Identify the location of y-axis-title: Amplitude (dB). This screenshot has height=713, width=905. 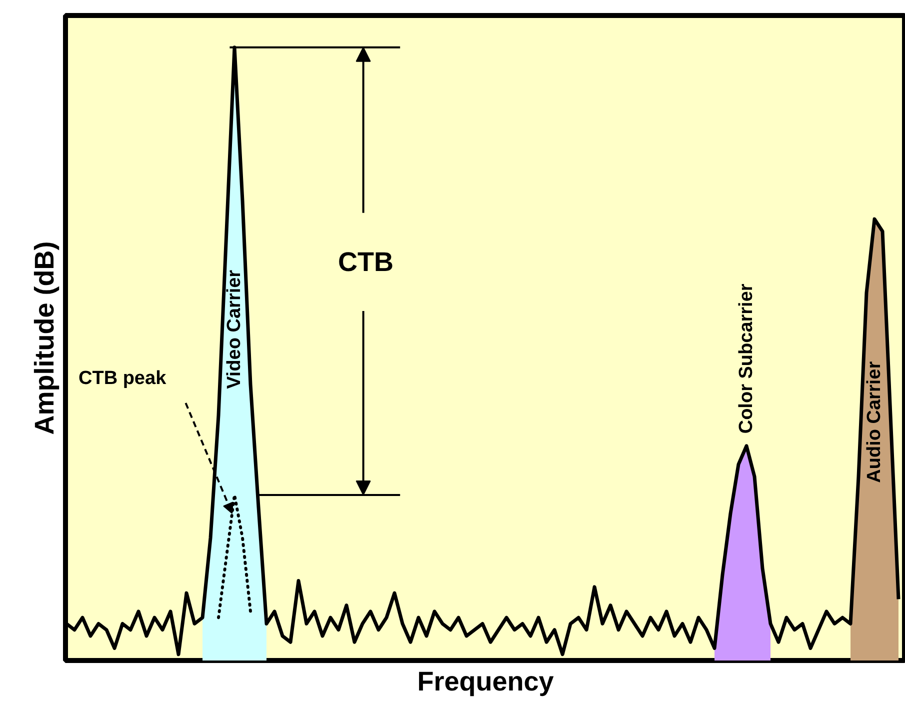
(45, 338).